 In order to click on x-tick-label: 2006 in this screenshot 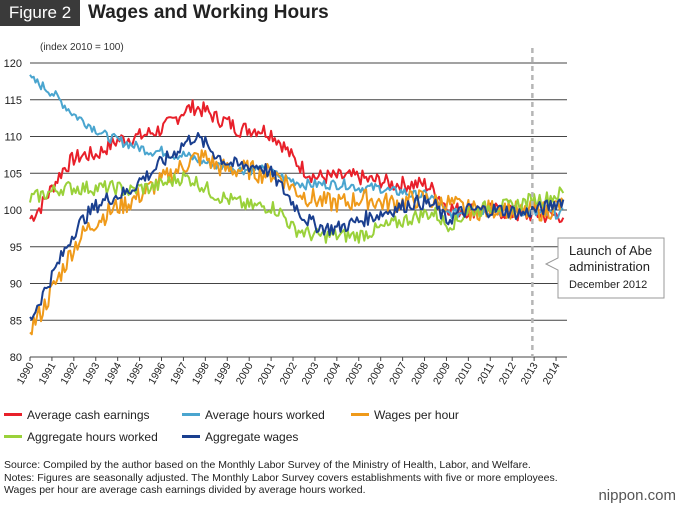, I will do `click(376, 373)`.